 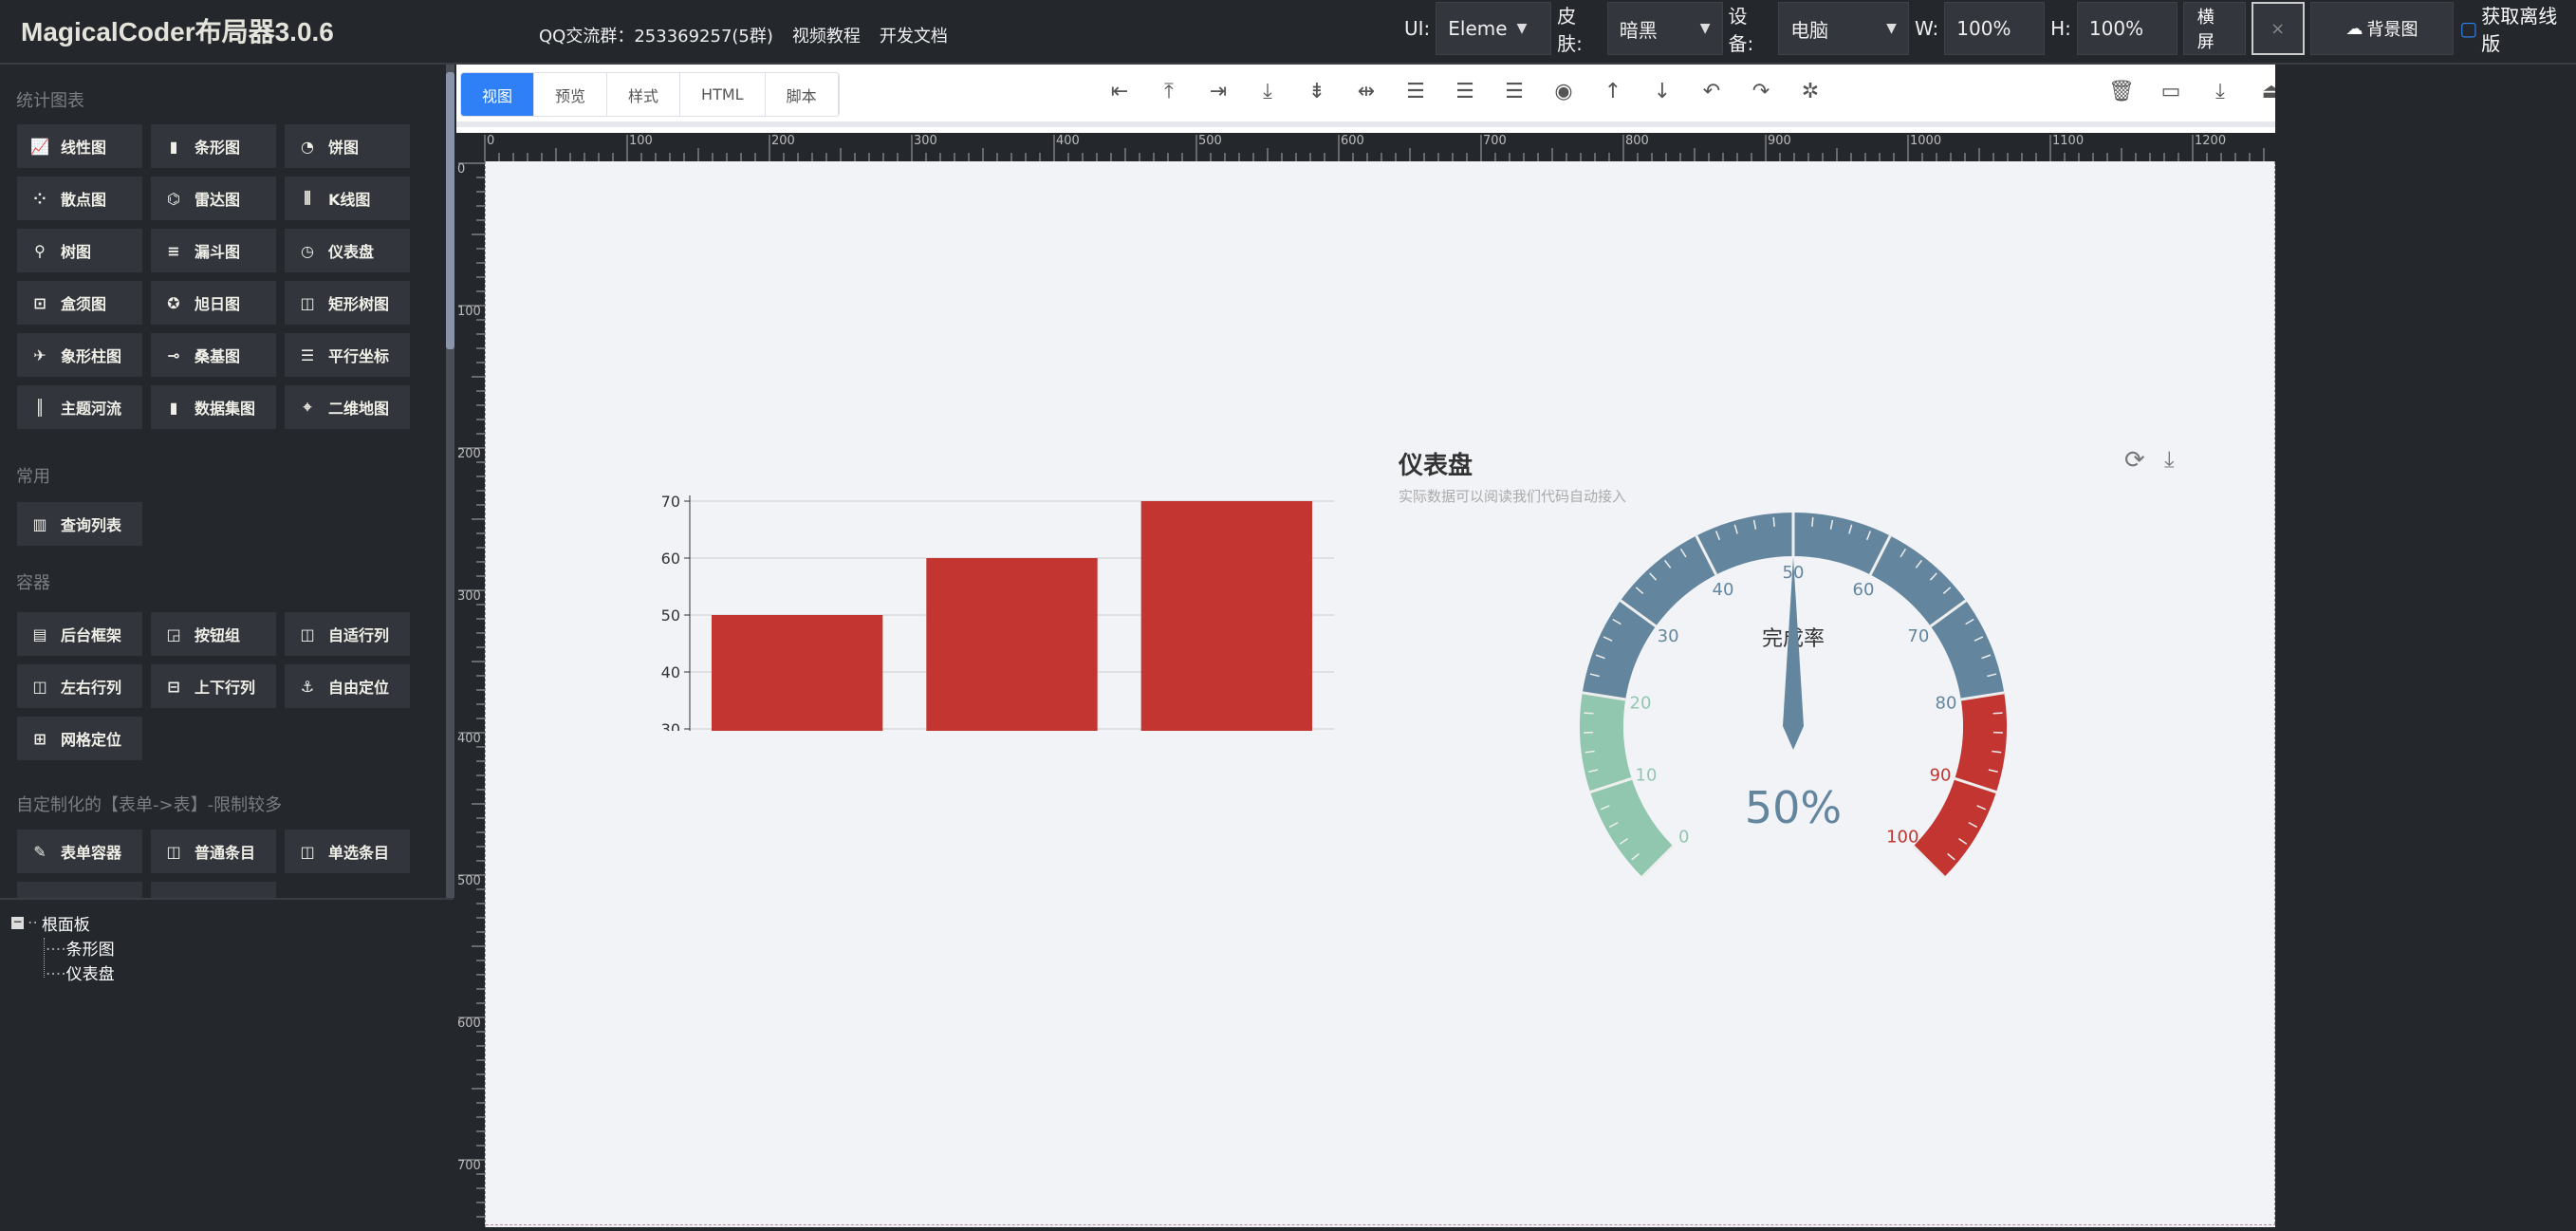 I want to click on component-item: ◫单选条目, so click(x=347, y=851).